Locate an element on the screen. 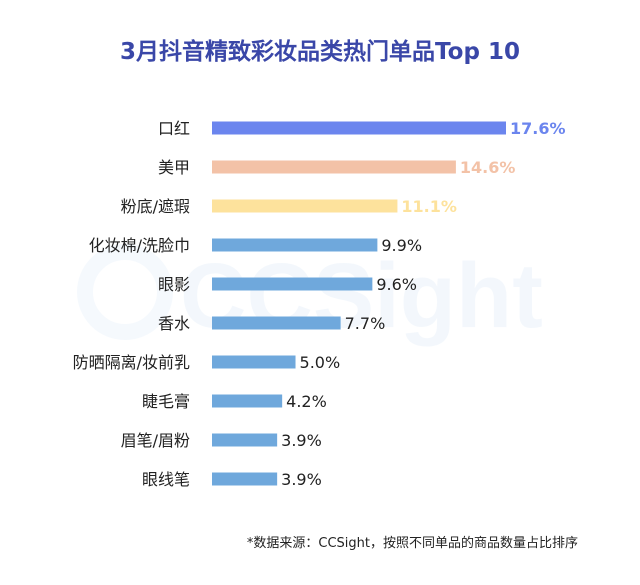 This screenshot has height=585, width=640. value-label: 5.0% is located at coordinates (320, 362).